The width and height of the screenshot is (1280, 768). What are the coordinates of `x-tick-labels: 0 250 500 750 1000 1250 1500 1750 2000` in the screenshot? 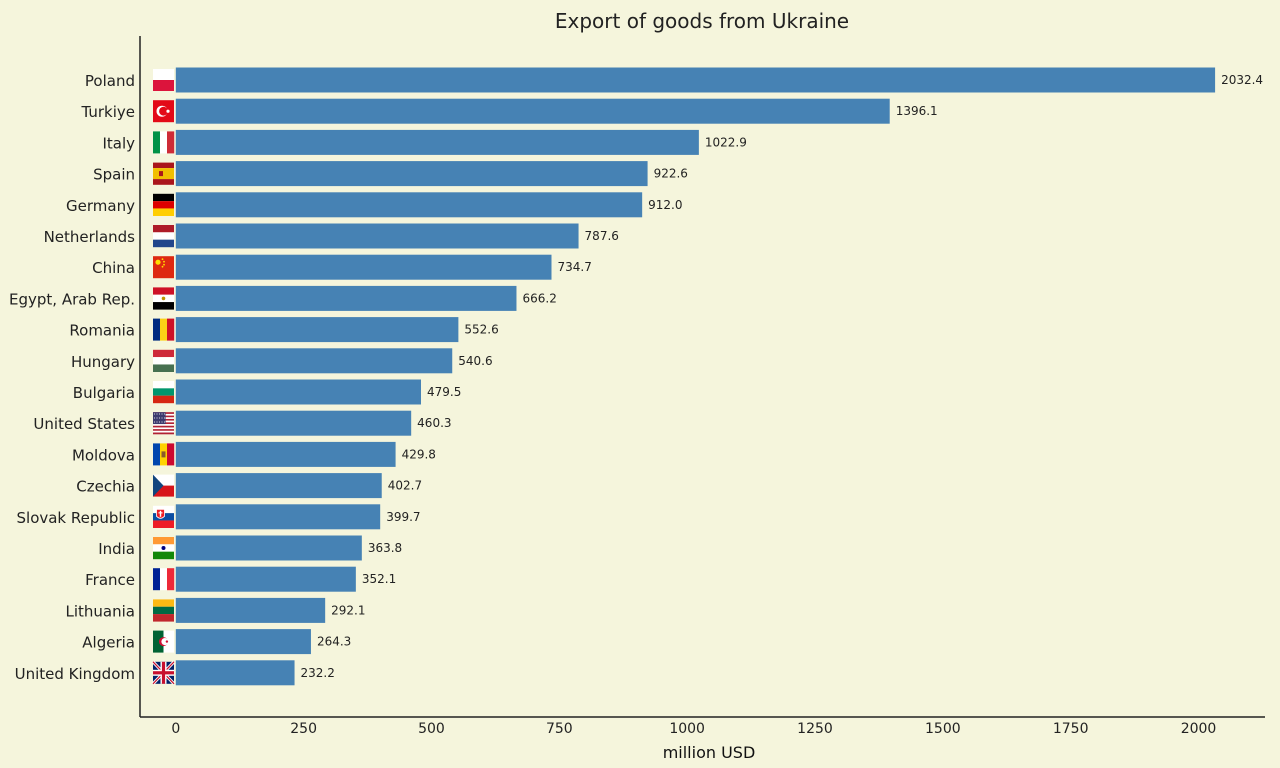 It's located at (693, 729).